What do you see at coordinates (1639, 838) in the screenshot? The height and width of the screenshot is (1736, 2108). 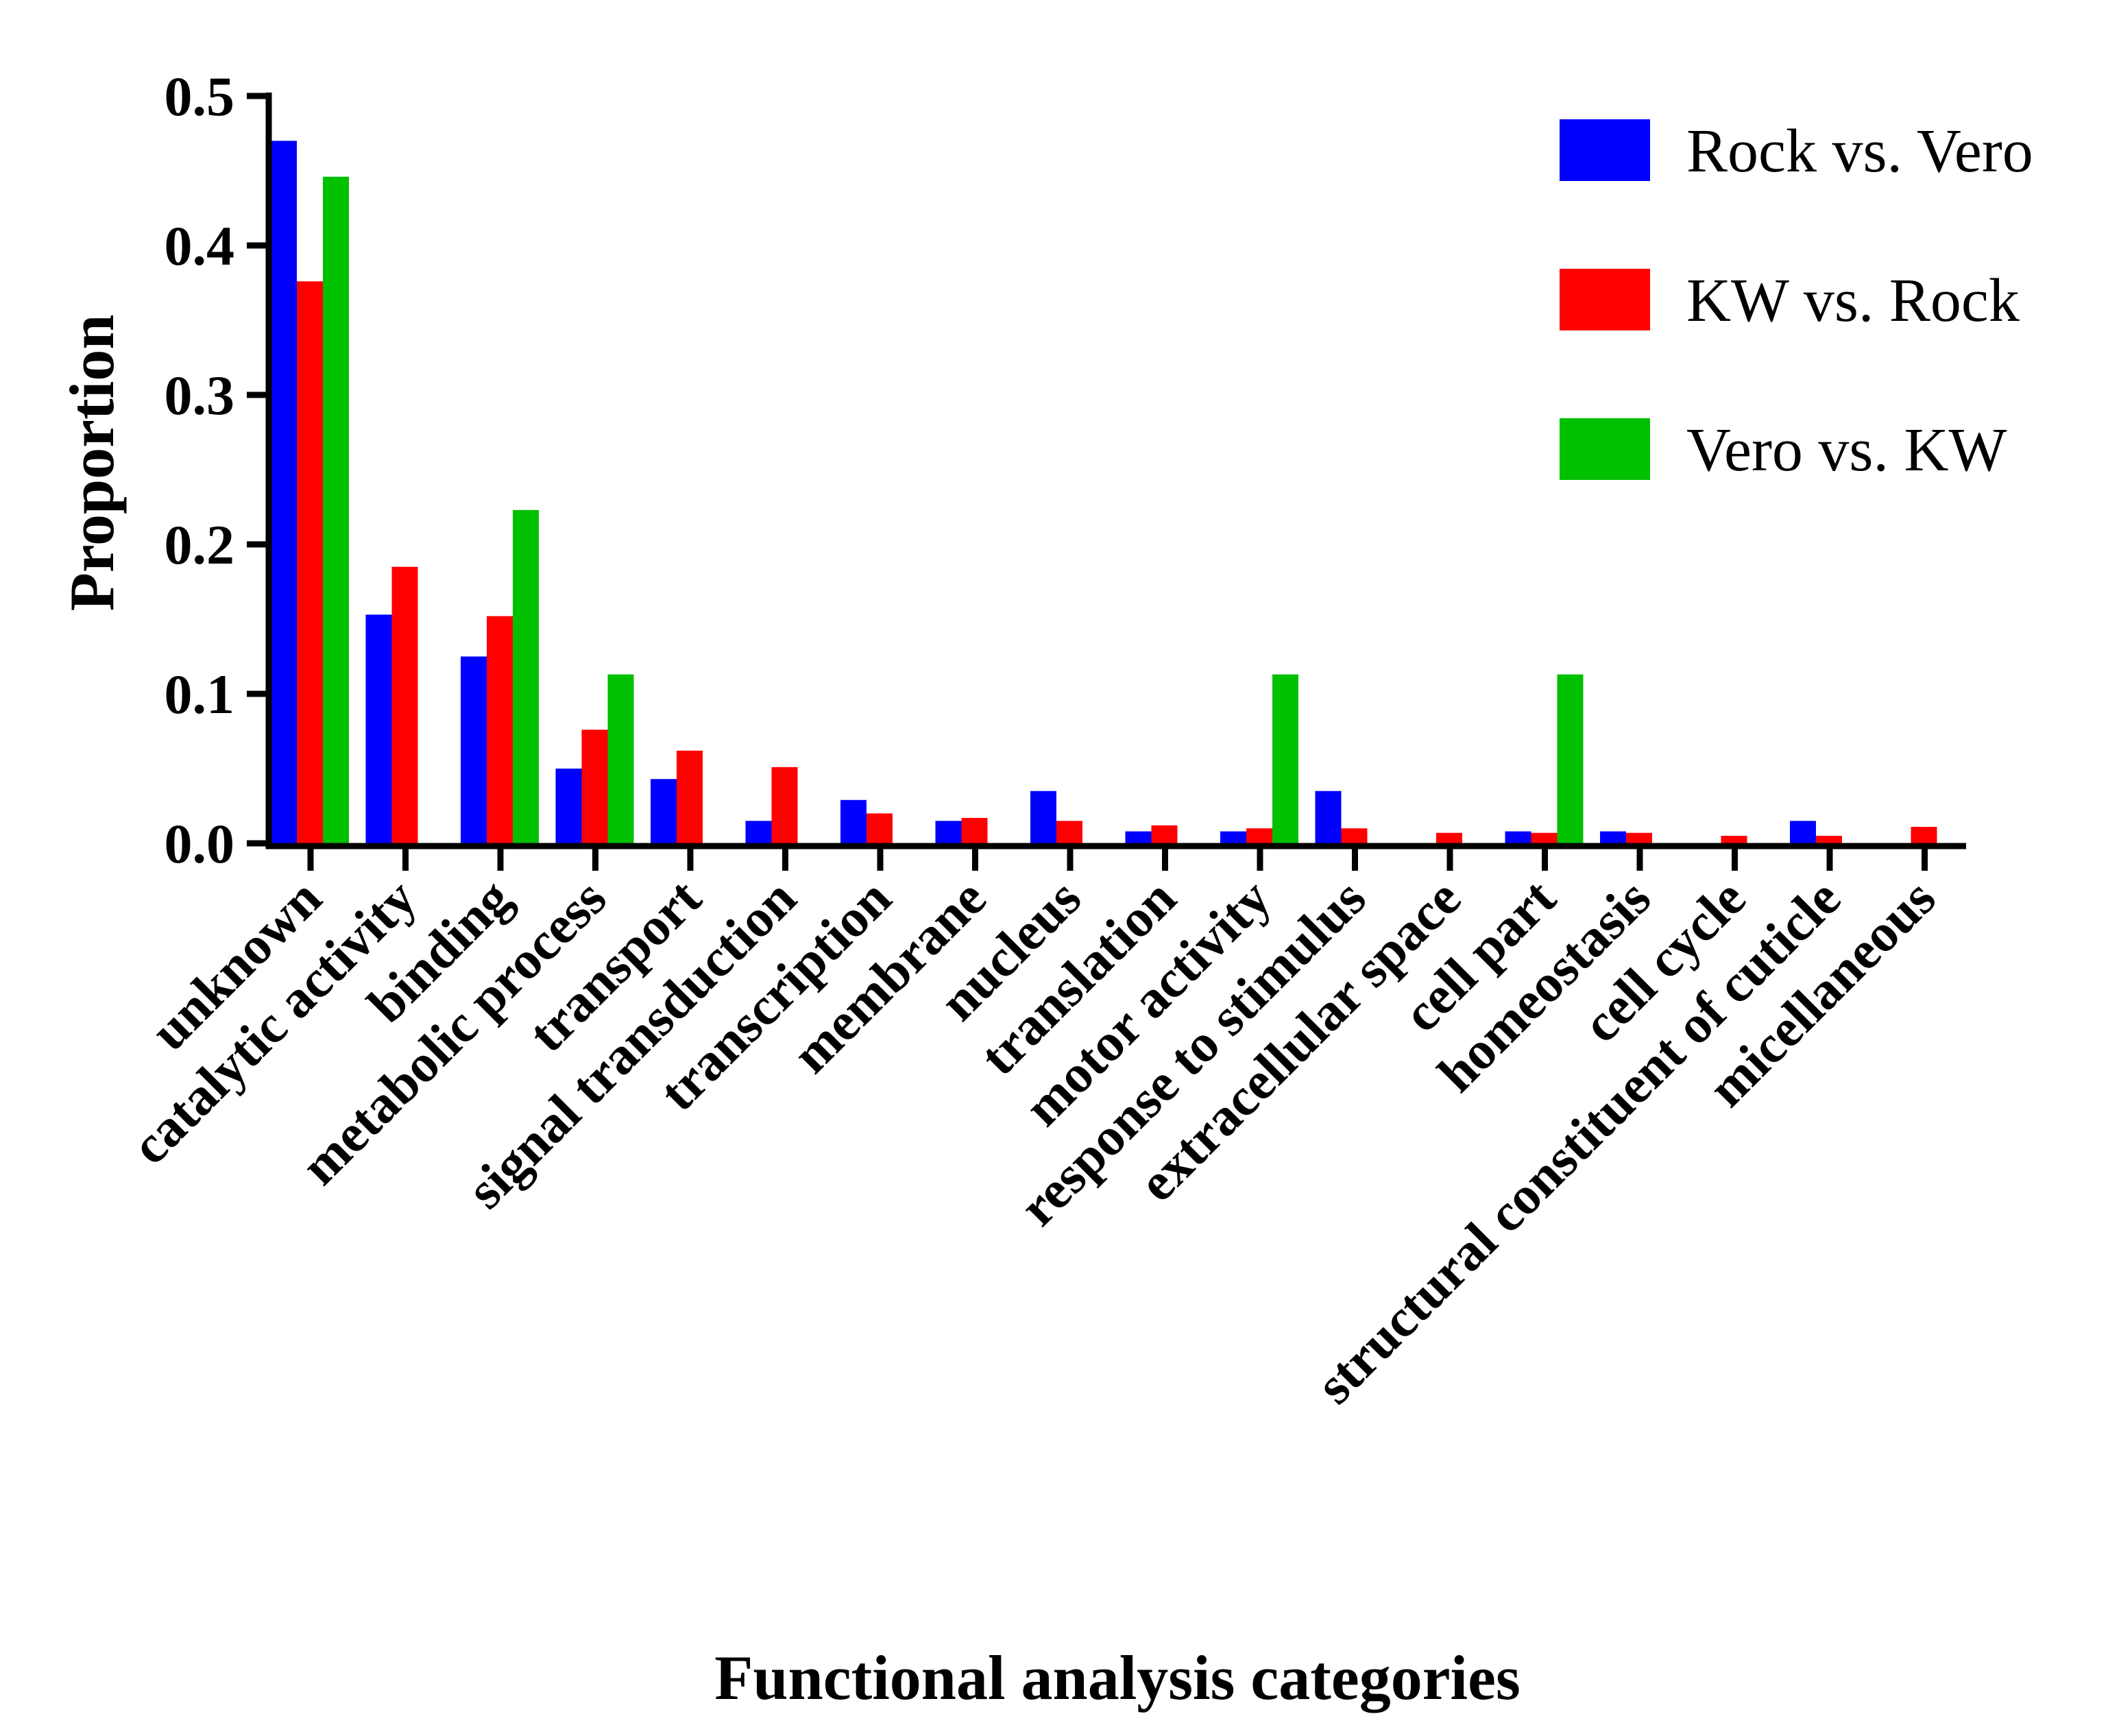 I see `bar-kw-vs-rock-homeostasis` at bounding box center [1639, 838].